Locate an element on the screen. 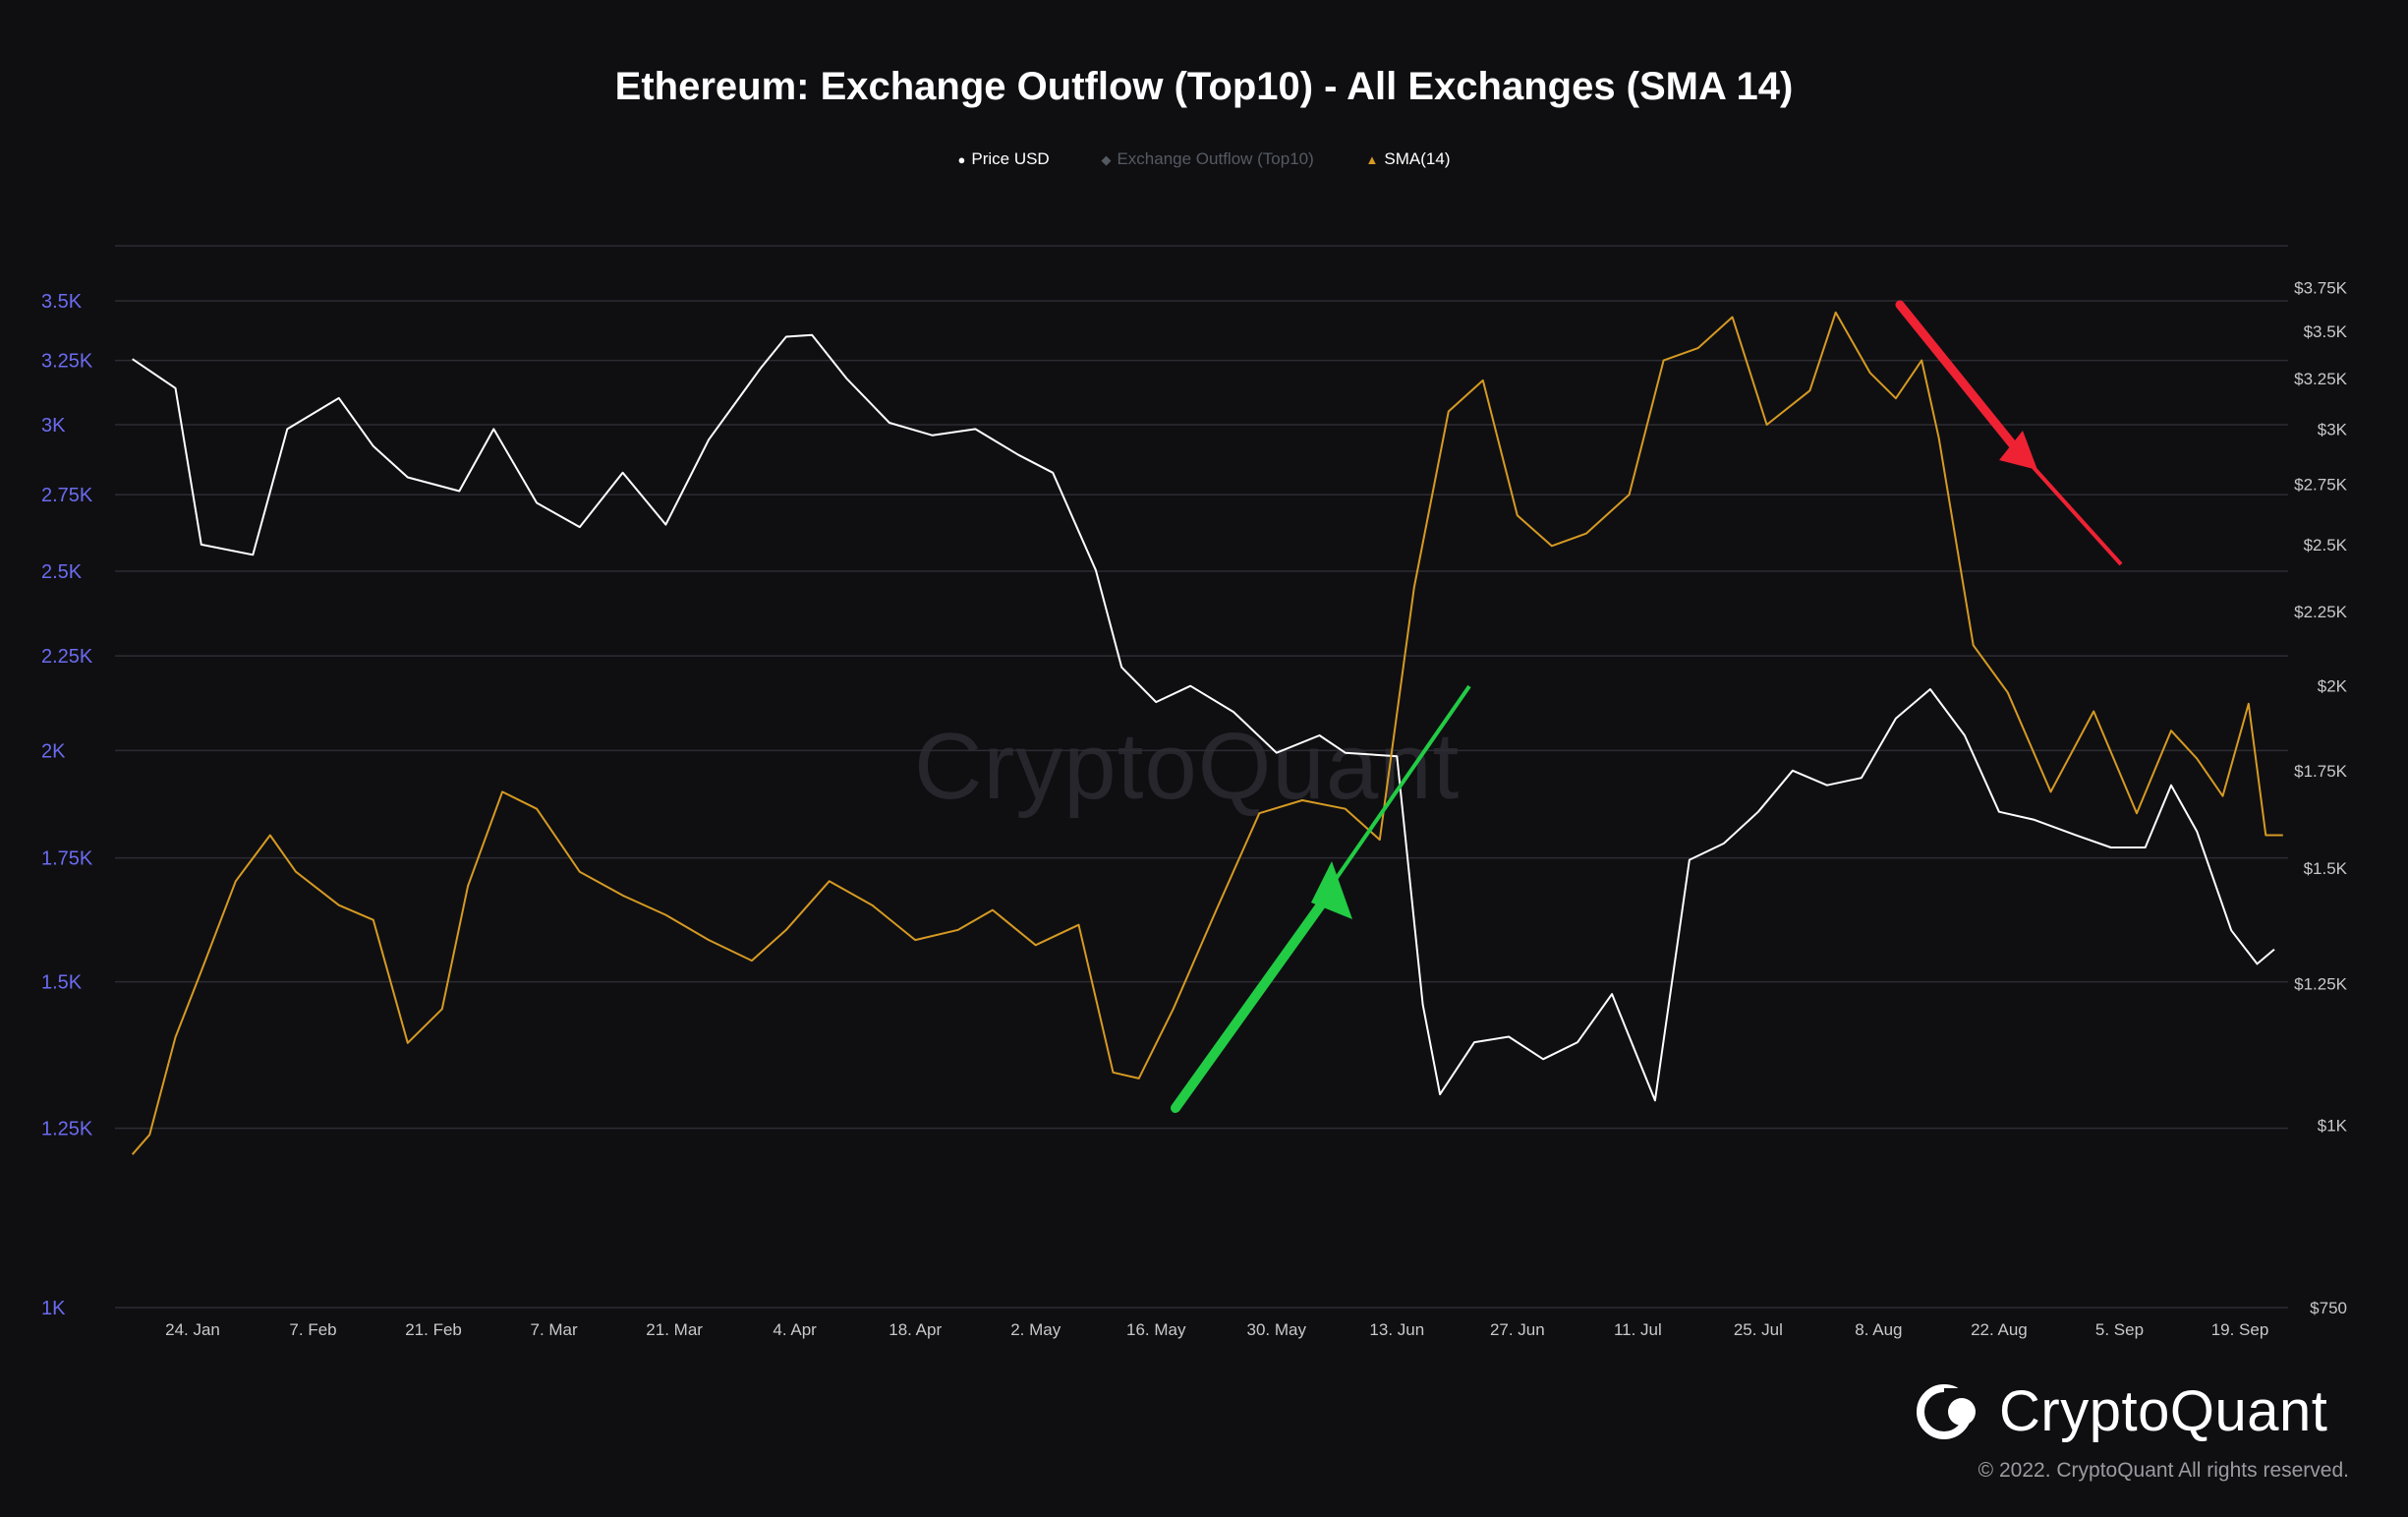  x-tick-label: 30. May is located at coordinates (1277, 1329).